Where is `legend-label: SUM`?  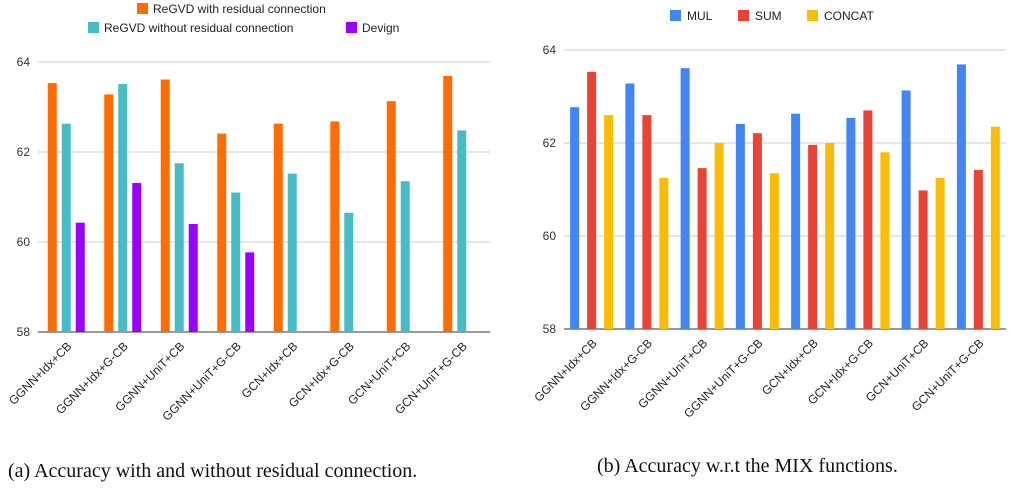
legend-label: SUM is located at coordinates (768, 16).